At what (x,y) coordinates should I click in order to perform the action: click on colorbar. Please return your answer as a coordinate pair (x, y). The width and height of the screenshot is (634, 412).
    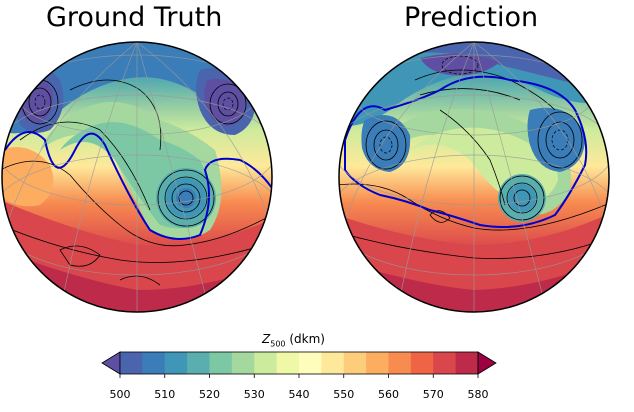
    Looking at the image, I should click on (299, 364).